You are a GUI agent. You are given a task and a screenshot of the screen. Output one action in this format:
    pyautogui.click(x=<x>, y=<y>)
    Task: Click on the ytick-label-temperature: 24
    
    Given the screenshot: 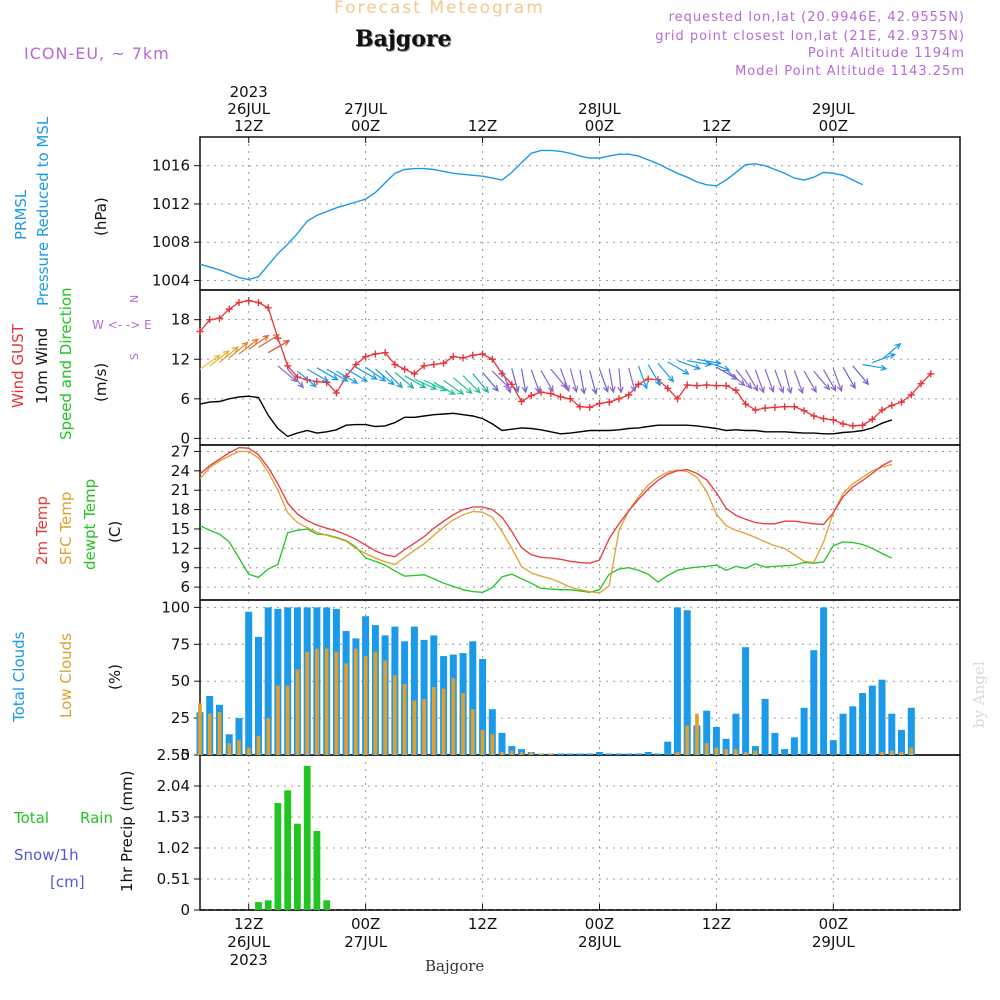 What is the action you would take?
    pyautogui.click(x=180, y=471)
    